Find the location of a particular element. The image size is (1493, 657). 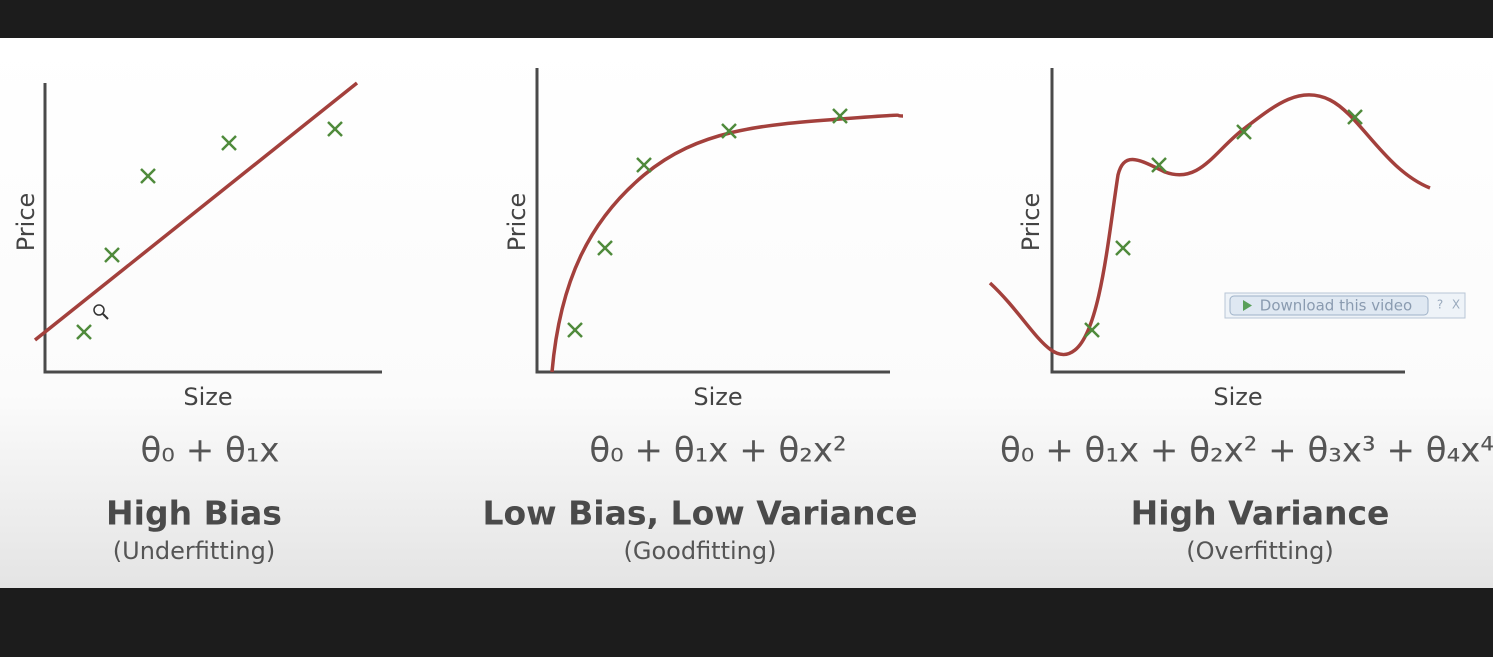

formula: θ₀ + θ₁x + θ₂x² + θ₃x³ + θ₄x⁴ is located at coordinates (1246, 451).